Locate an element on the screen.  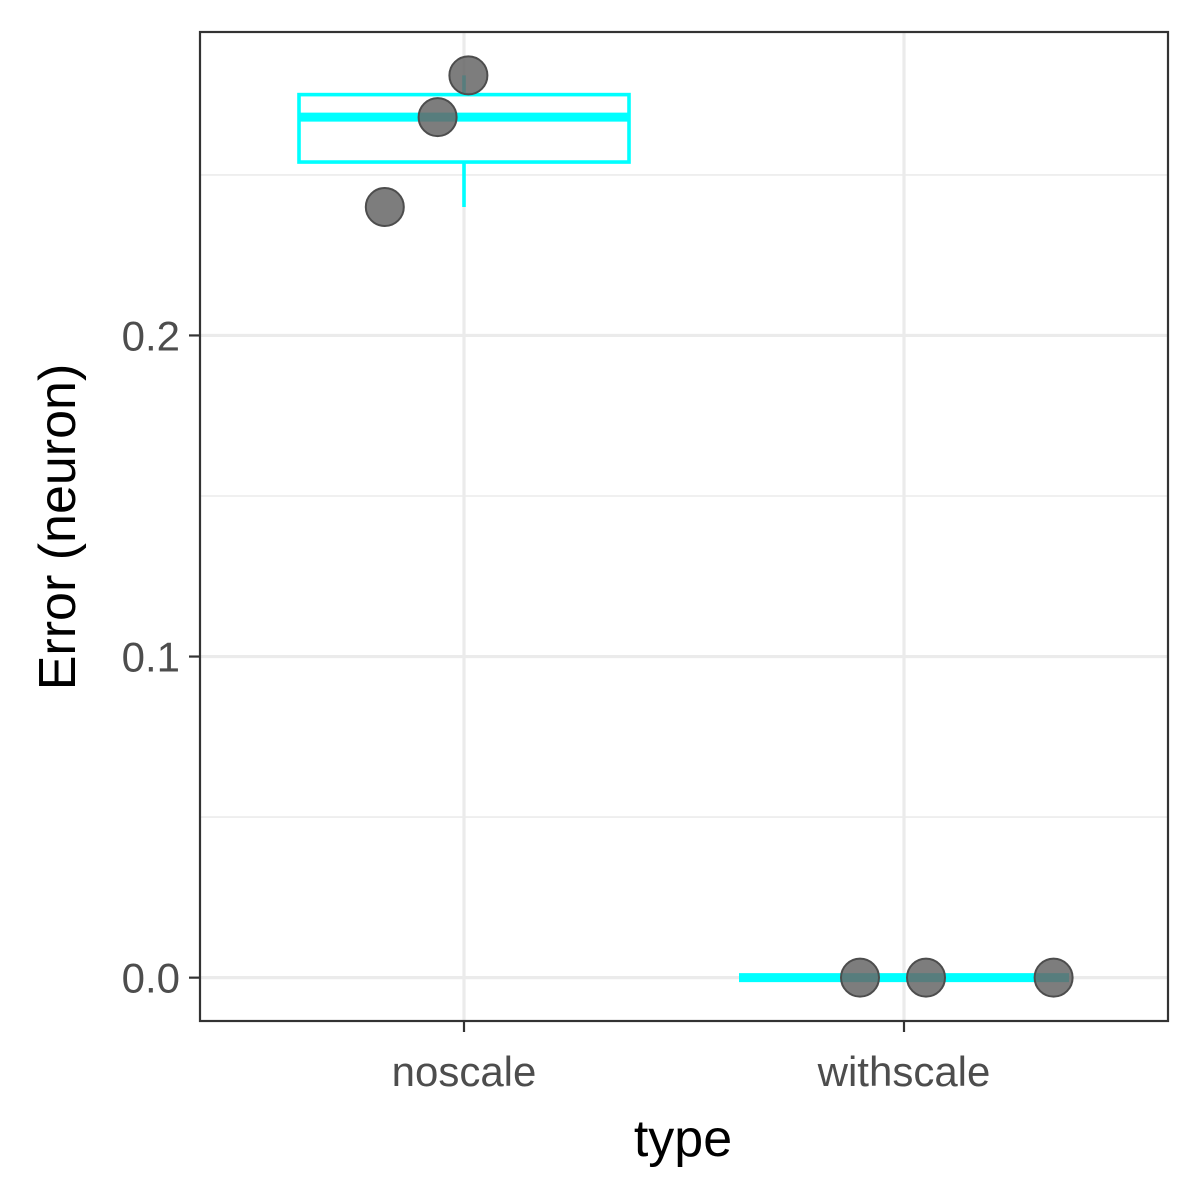
box-iqr is located at coordinates (464, 128).